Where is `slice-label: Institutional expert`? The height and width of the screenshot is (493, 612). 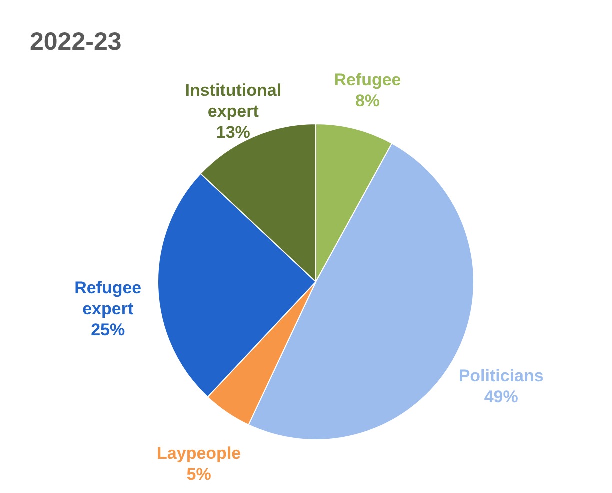
slice-label: Institutional expert is located at coordinates (233, 101).